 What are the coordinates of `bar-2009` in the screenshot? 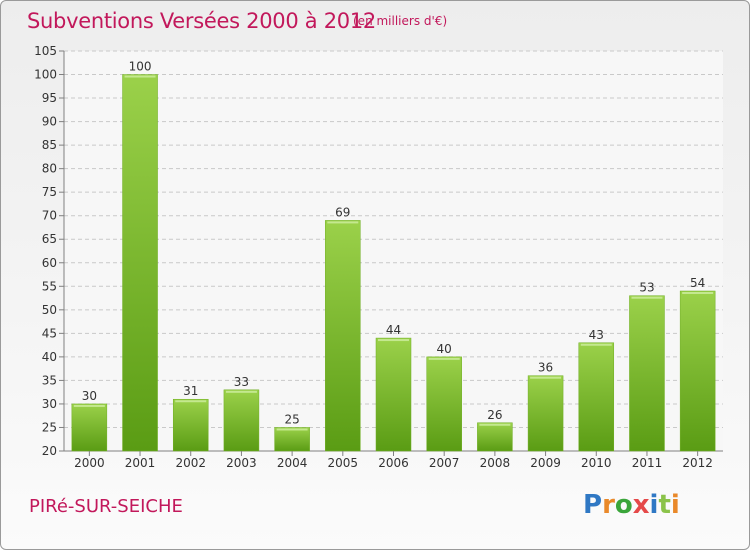 It's located at (545, 413).